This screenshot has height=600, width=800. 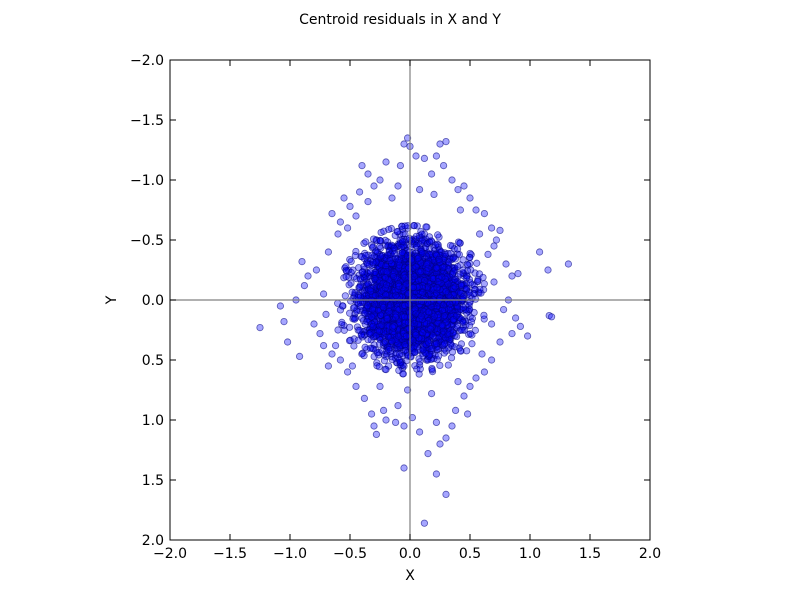 I want to click on y-tick-label: −2.0, so click(x=147, y=61).